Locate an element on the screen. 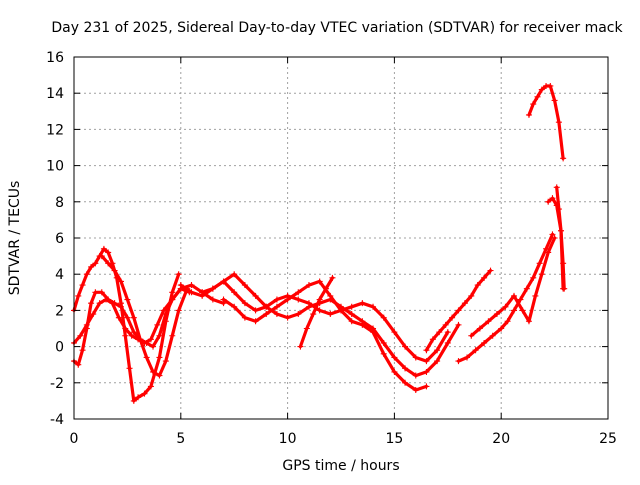  y-tick-label: 4 is located at coordinates (59, 275).